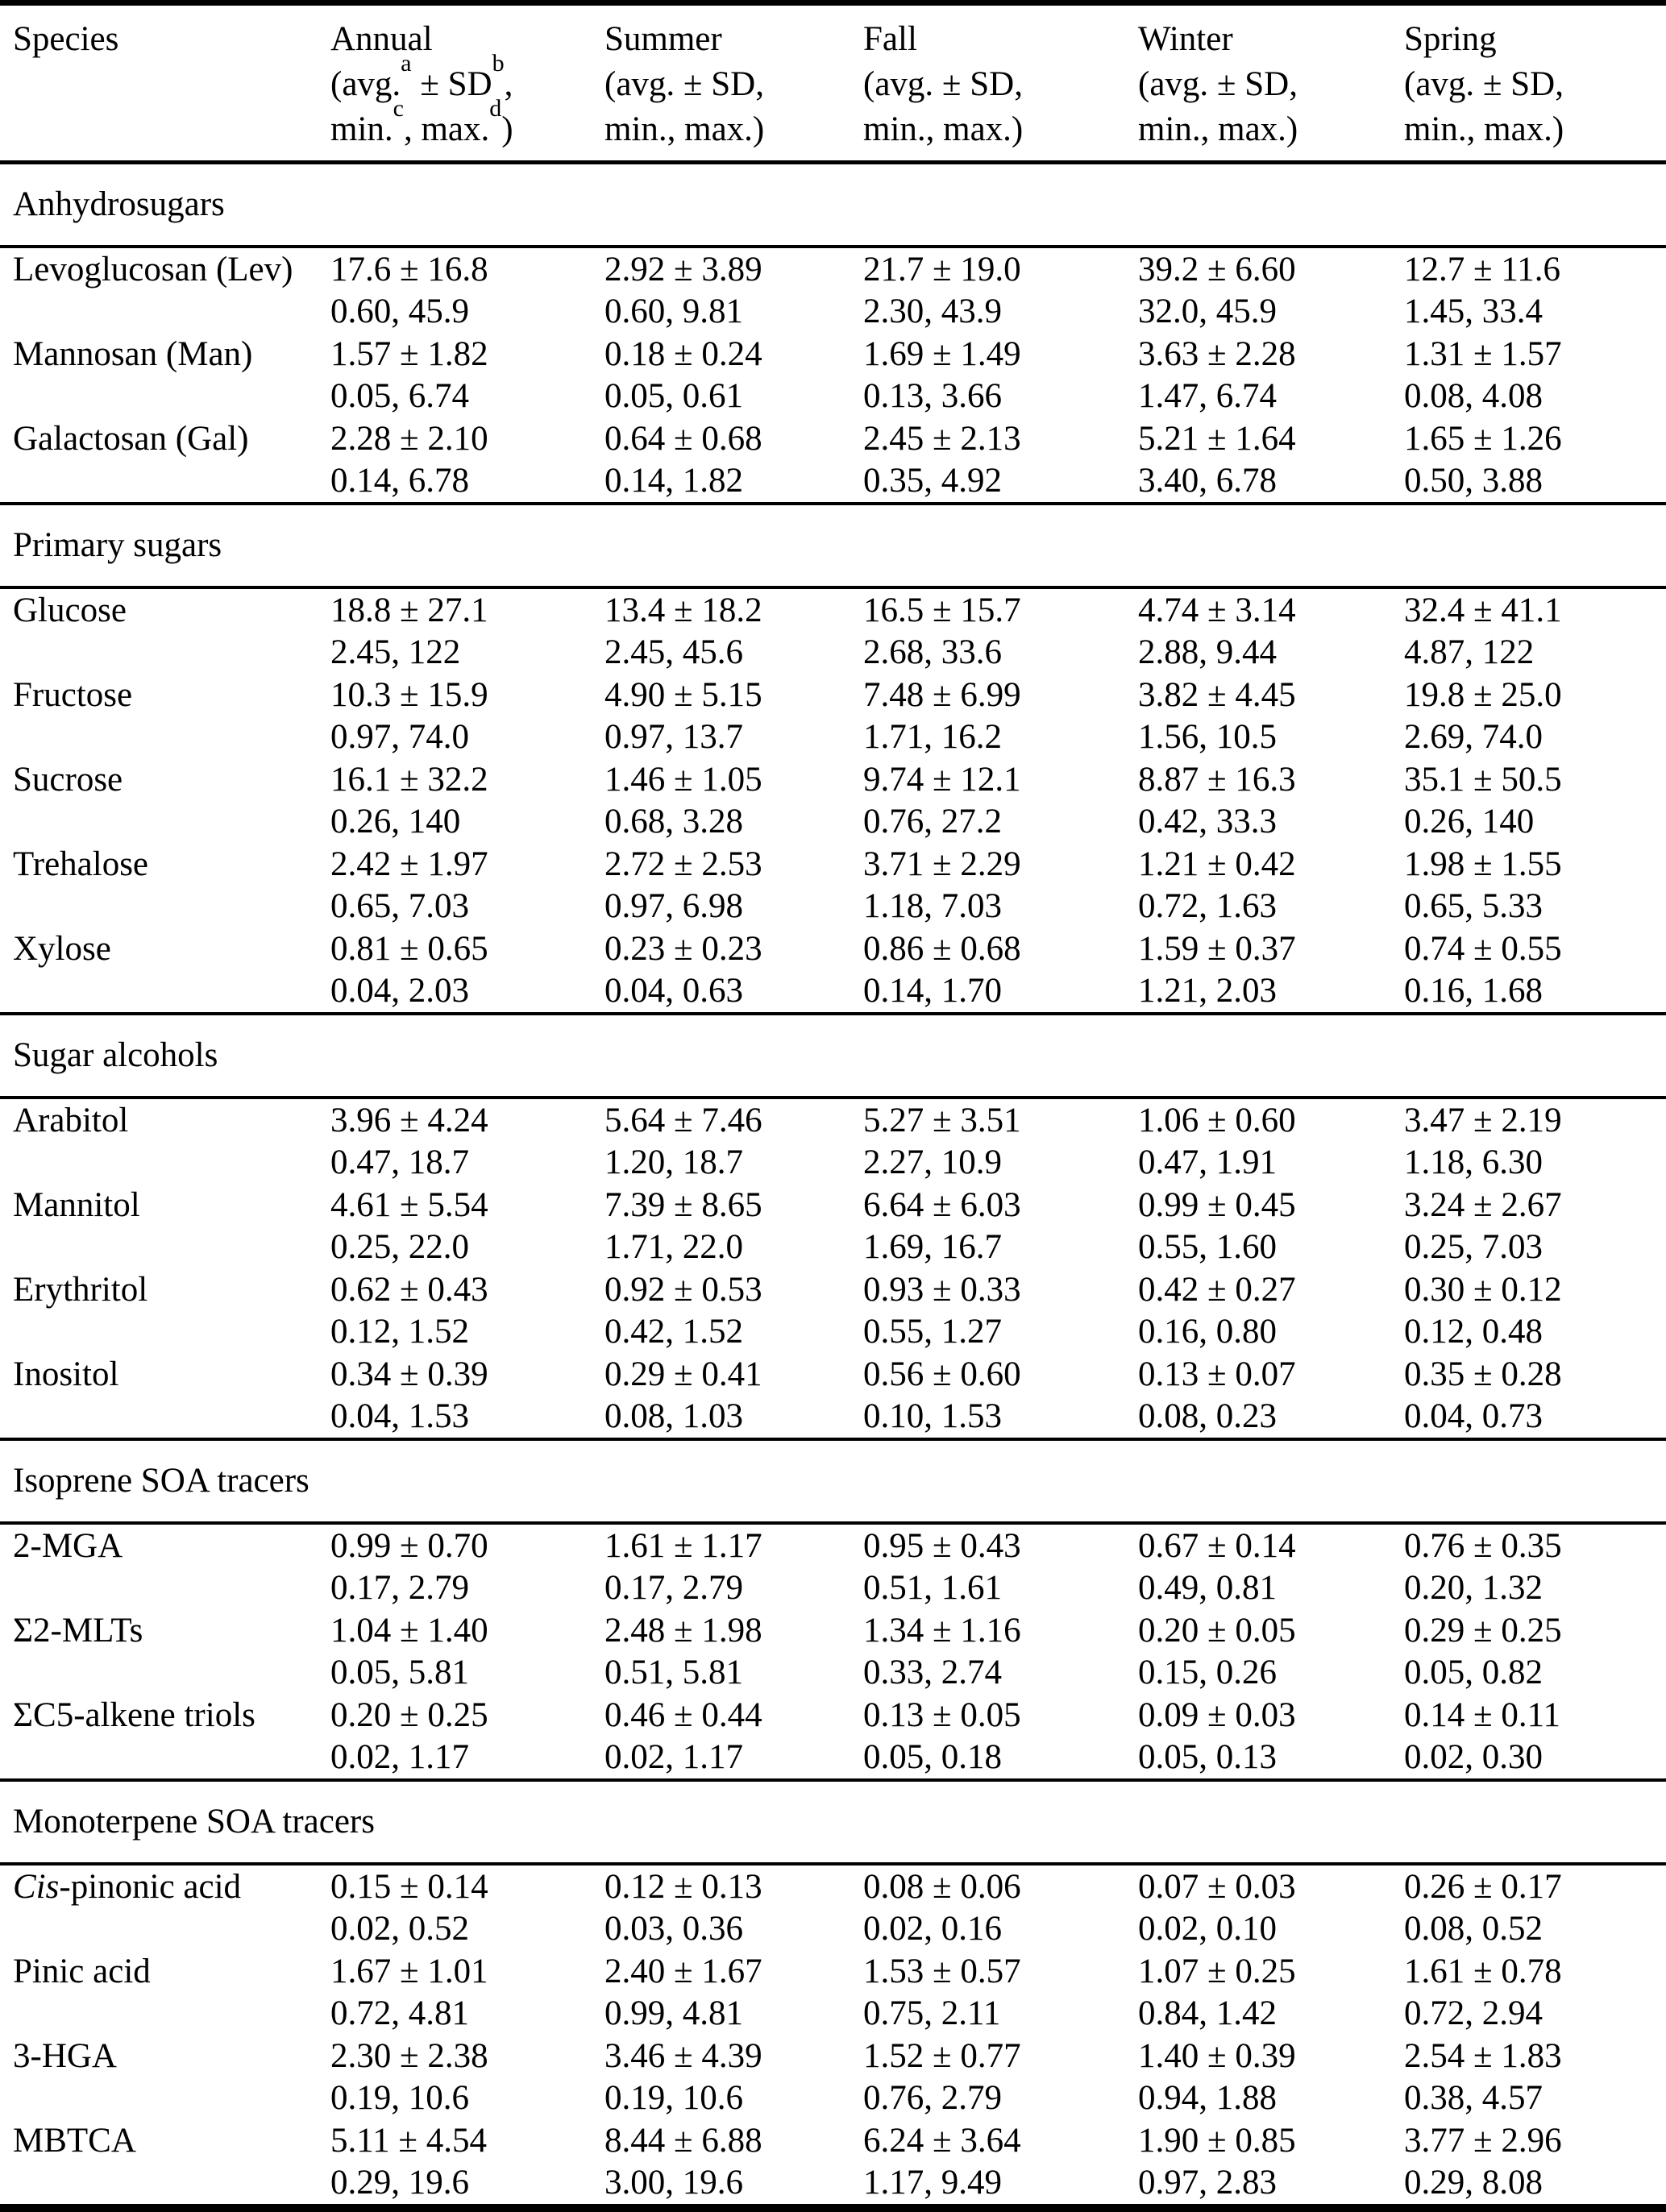 The height and width of the screenshot is (2212, 1666). What do you see at coordinates (406, 63) in the screenshot?
I see `footnote-marker-a: a` at bounding box center [406, 63].